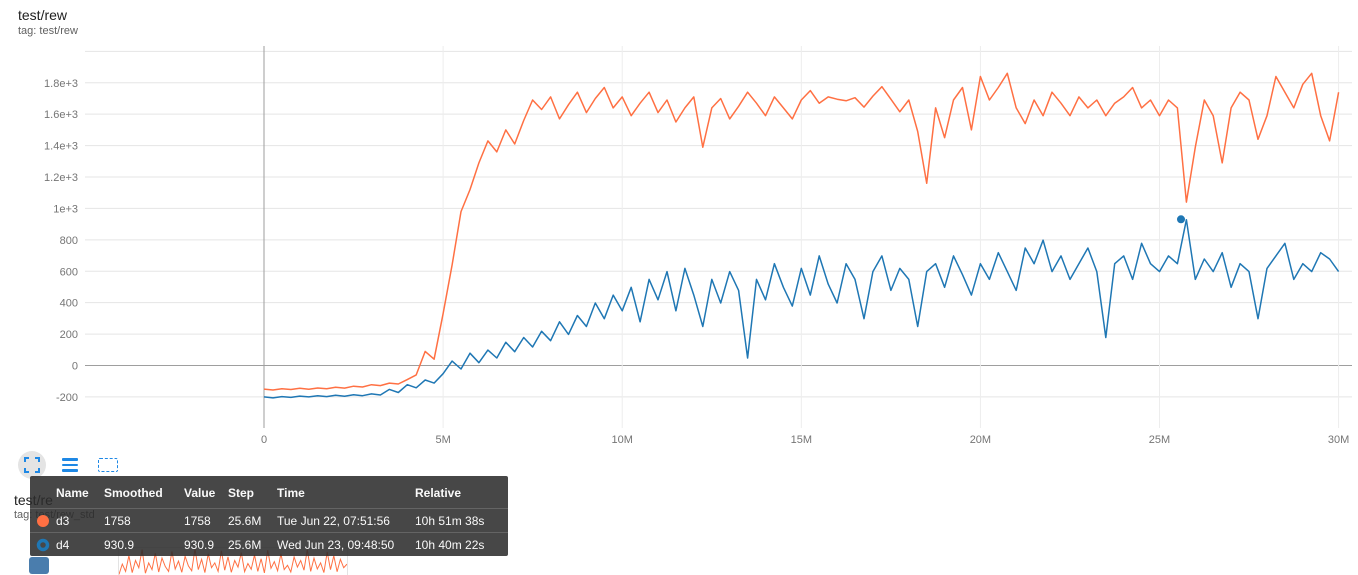 The width and height of the screenshot is (1358, 575). Describe the element at coordinates (69, 241) in the screenshot. I see `y-axis-tick: 800` at that location.